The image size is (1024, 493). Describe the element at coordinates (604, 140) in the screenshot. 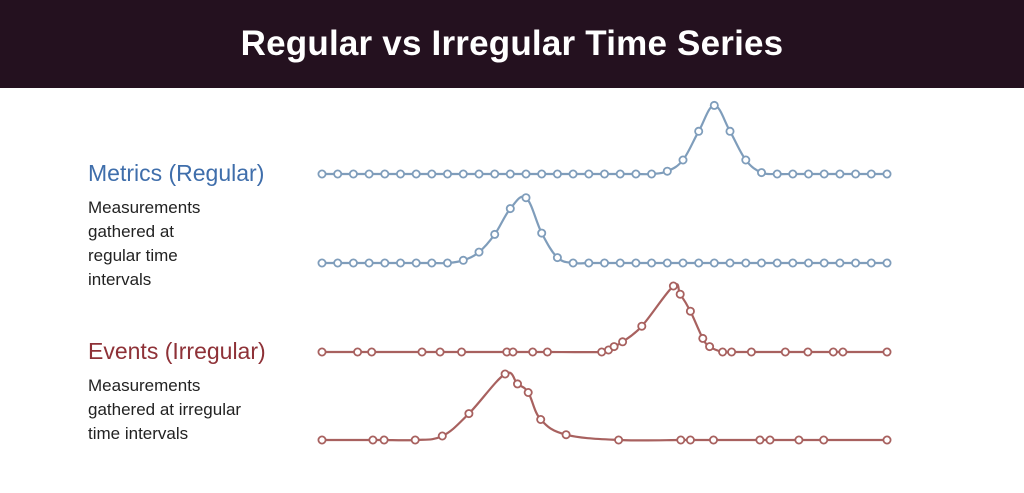

I see `metrics-series-1-line` at that location.